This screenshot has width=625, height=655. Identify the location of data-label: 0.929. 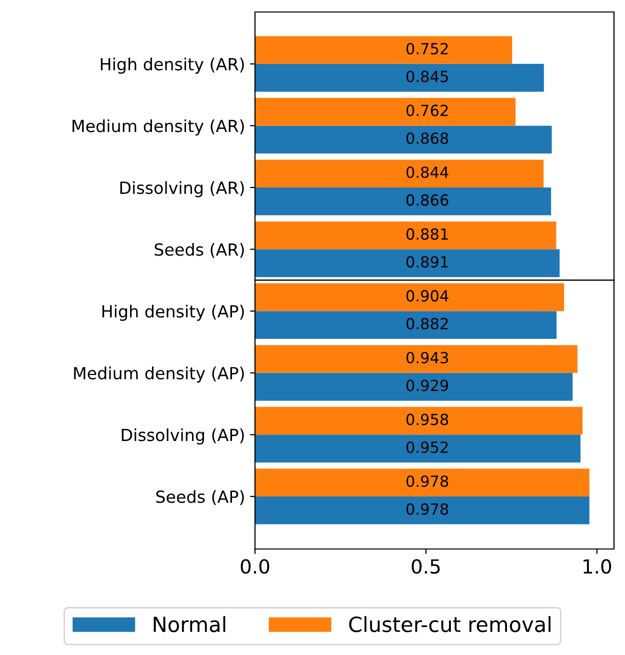
(427, 386).